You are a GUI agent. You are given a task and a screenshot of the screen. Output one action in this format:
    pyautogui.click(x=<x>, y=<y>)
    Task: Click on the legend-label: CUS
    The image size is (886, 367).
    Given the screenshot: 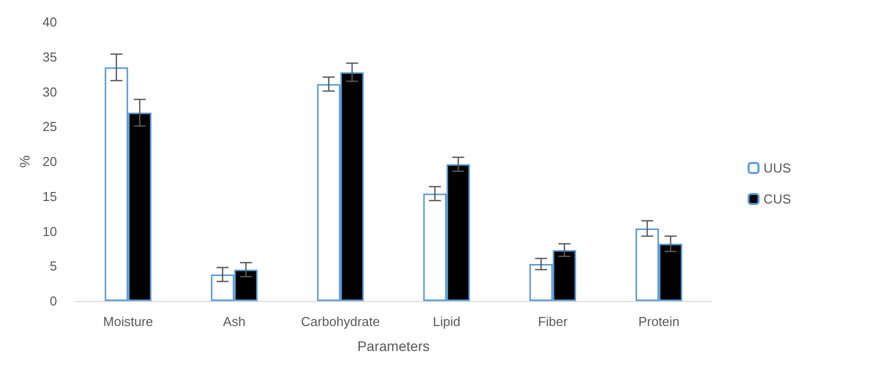 What is the action you would take?
    pyautogui.click(x=778, y=199)
    